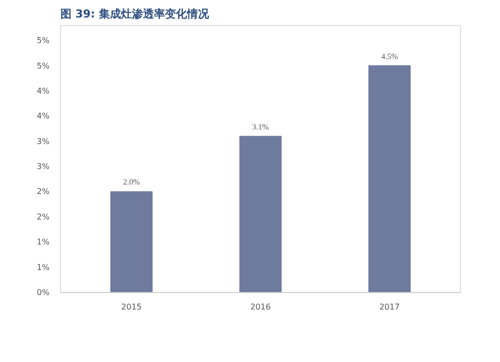 The height and width of the screenshot is (362, 500). What do you see at coordinates (135, 14) in the screenshot?
I see `chart-title: 图 39: 集成灶渗透率变化情况` at bounding box center [135, 14].